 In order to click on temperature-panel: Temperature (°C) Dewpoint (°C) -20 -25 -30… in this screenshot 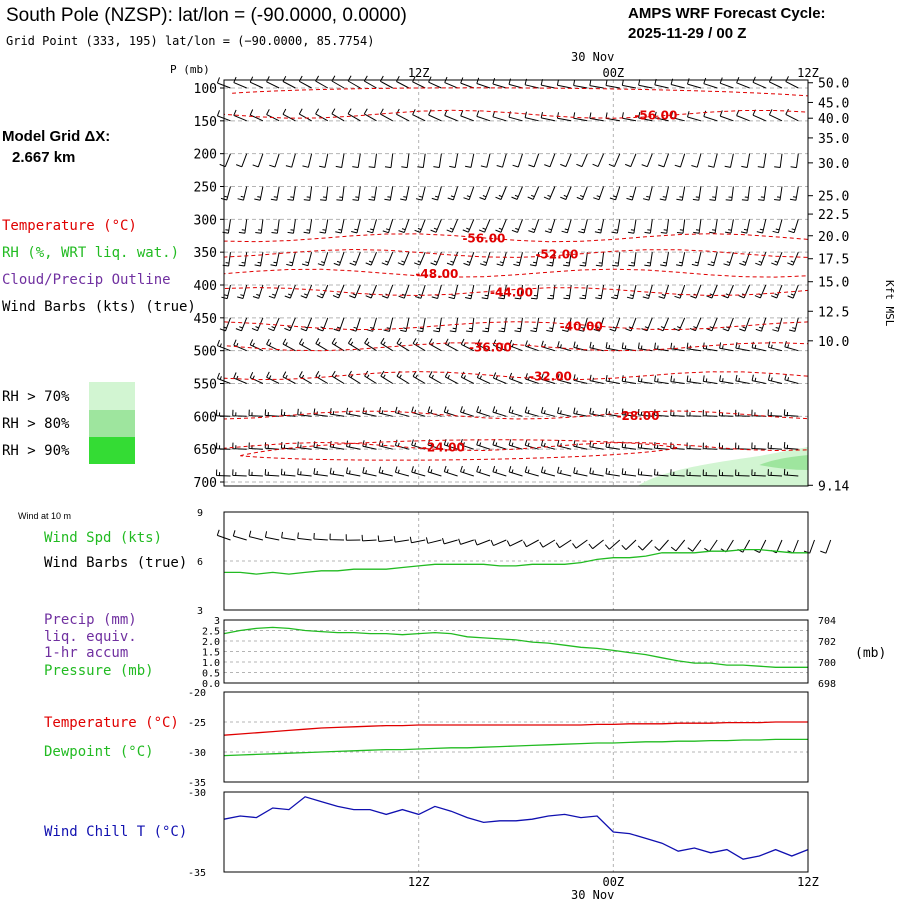, I will do `click(426, 738)`.